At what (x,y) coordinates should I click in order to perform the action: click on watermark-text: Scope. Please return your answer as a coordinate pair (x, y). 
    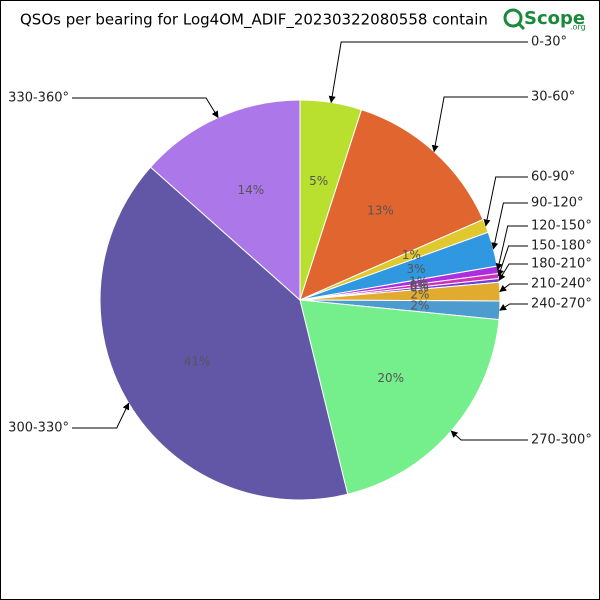
    Looking at the image, I should click on (554, 18).